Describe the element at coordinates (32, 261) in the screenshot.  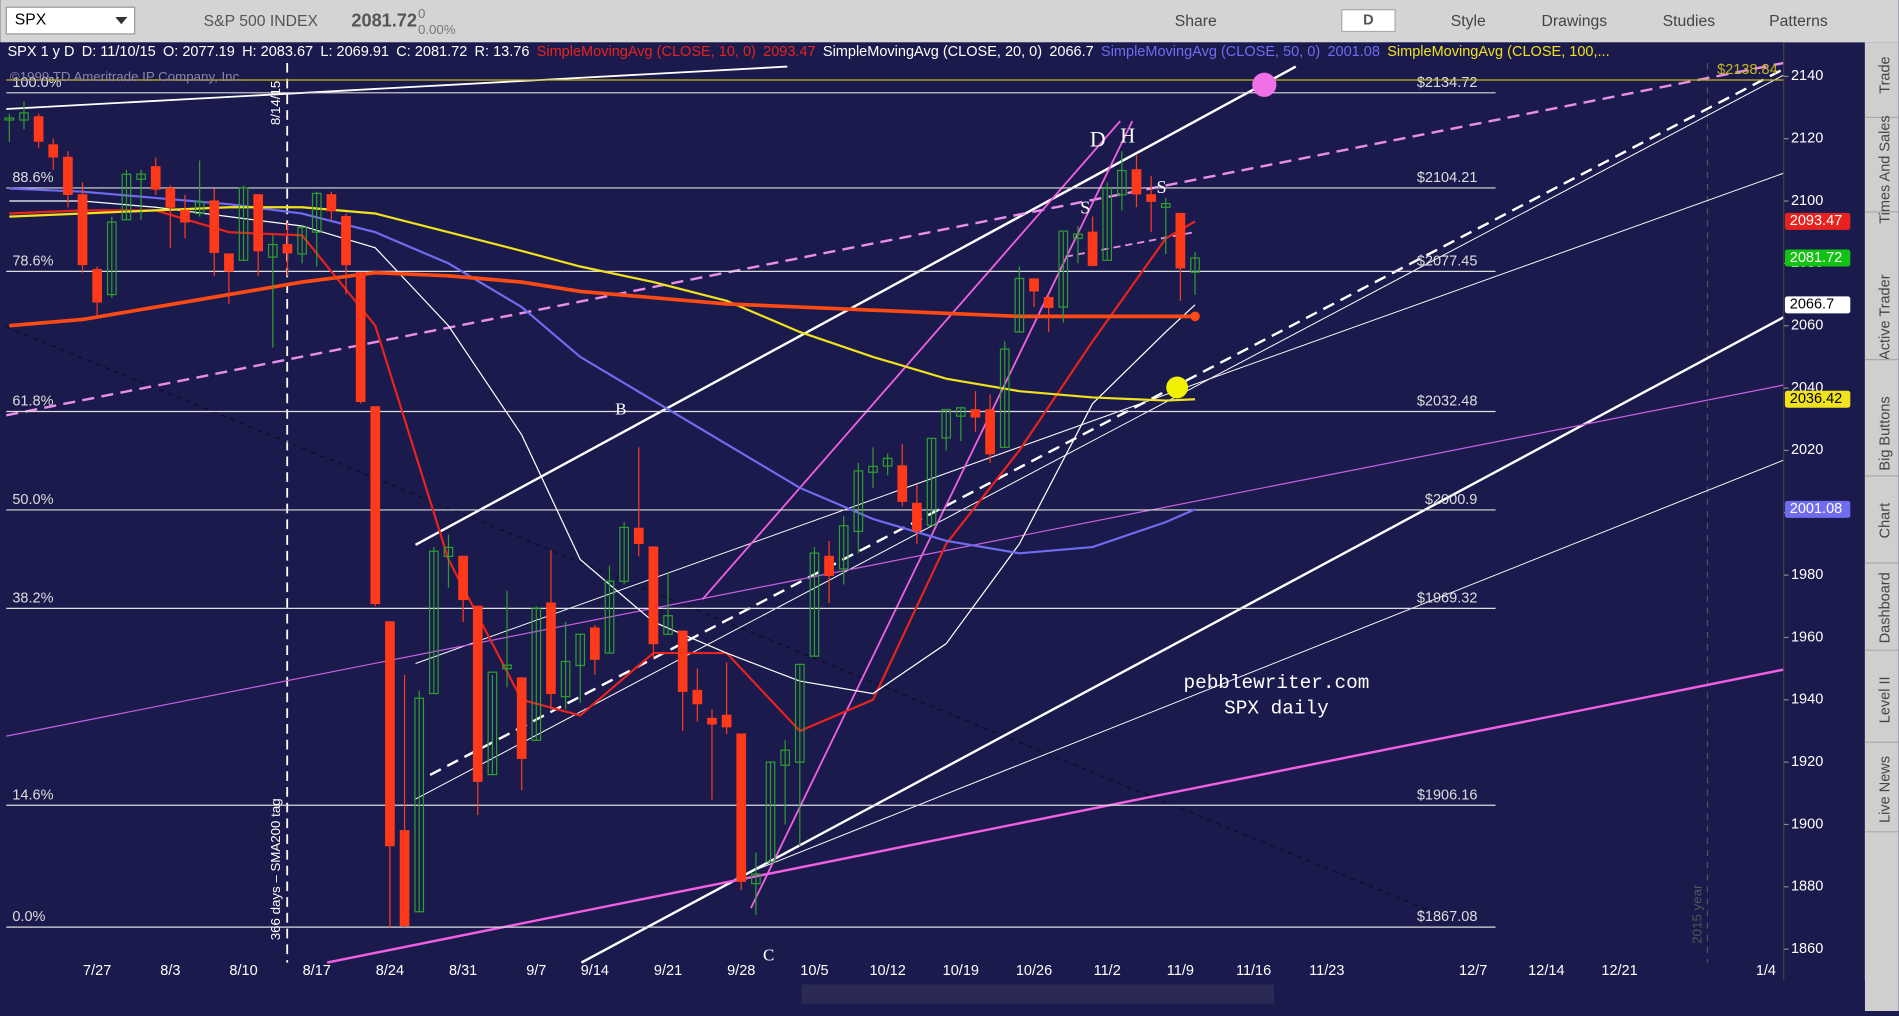
I see `fib-pct: 78.6%` at that location.